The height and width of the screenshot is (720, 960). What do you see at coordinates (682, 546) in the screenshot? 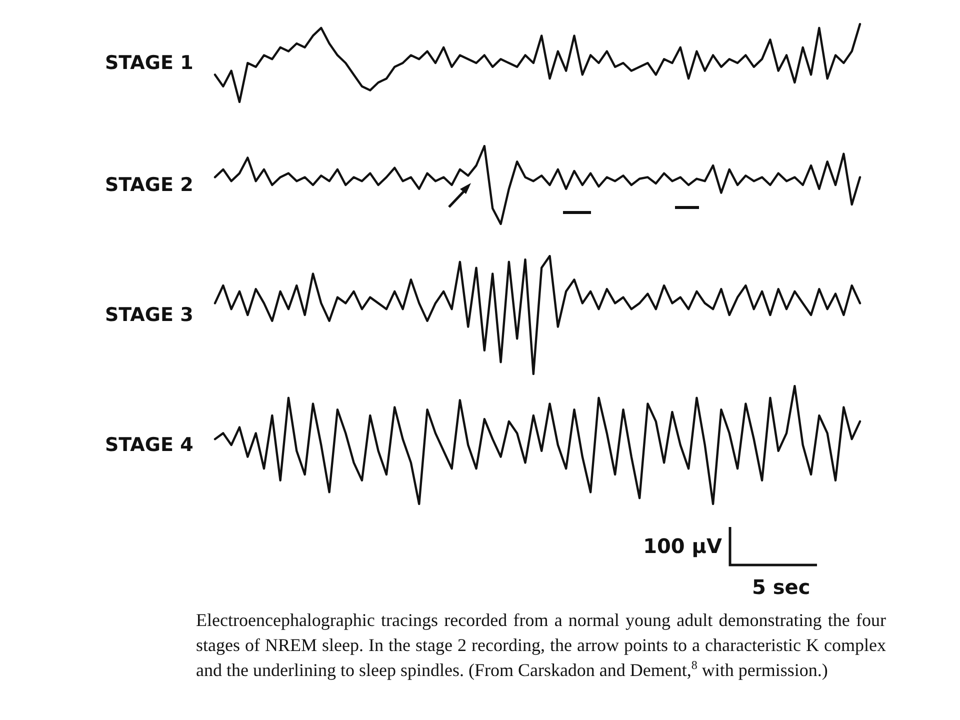
I see `text: 100 µV` at bounding box center [682, 546].